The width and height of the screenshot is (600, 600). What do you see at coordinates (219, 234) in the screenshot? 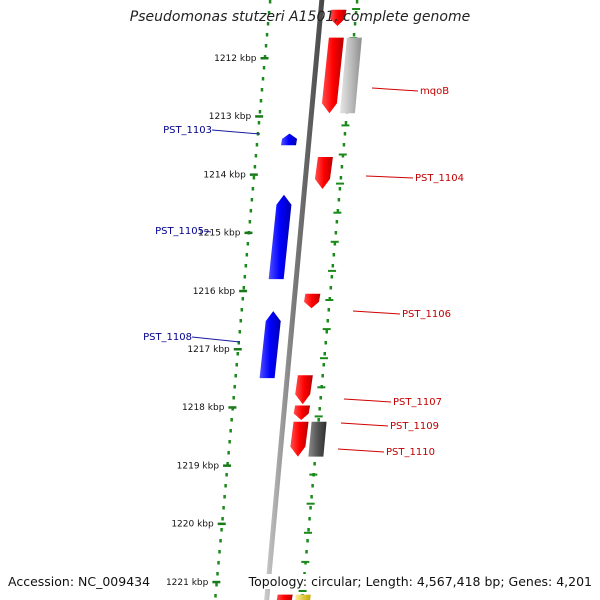
I see `tick-label: 1215 kbp` at bounding box center [219, 234].